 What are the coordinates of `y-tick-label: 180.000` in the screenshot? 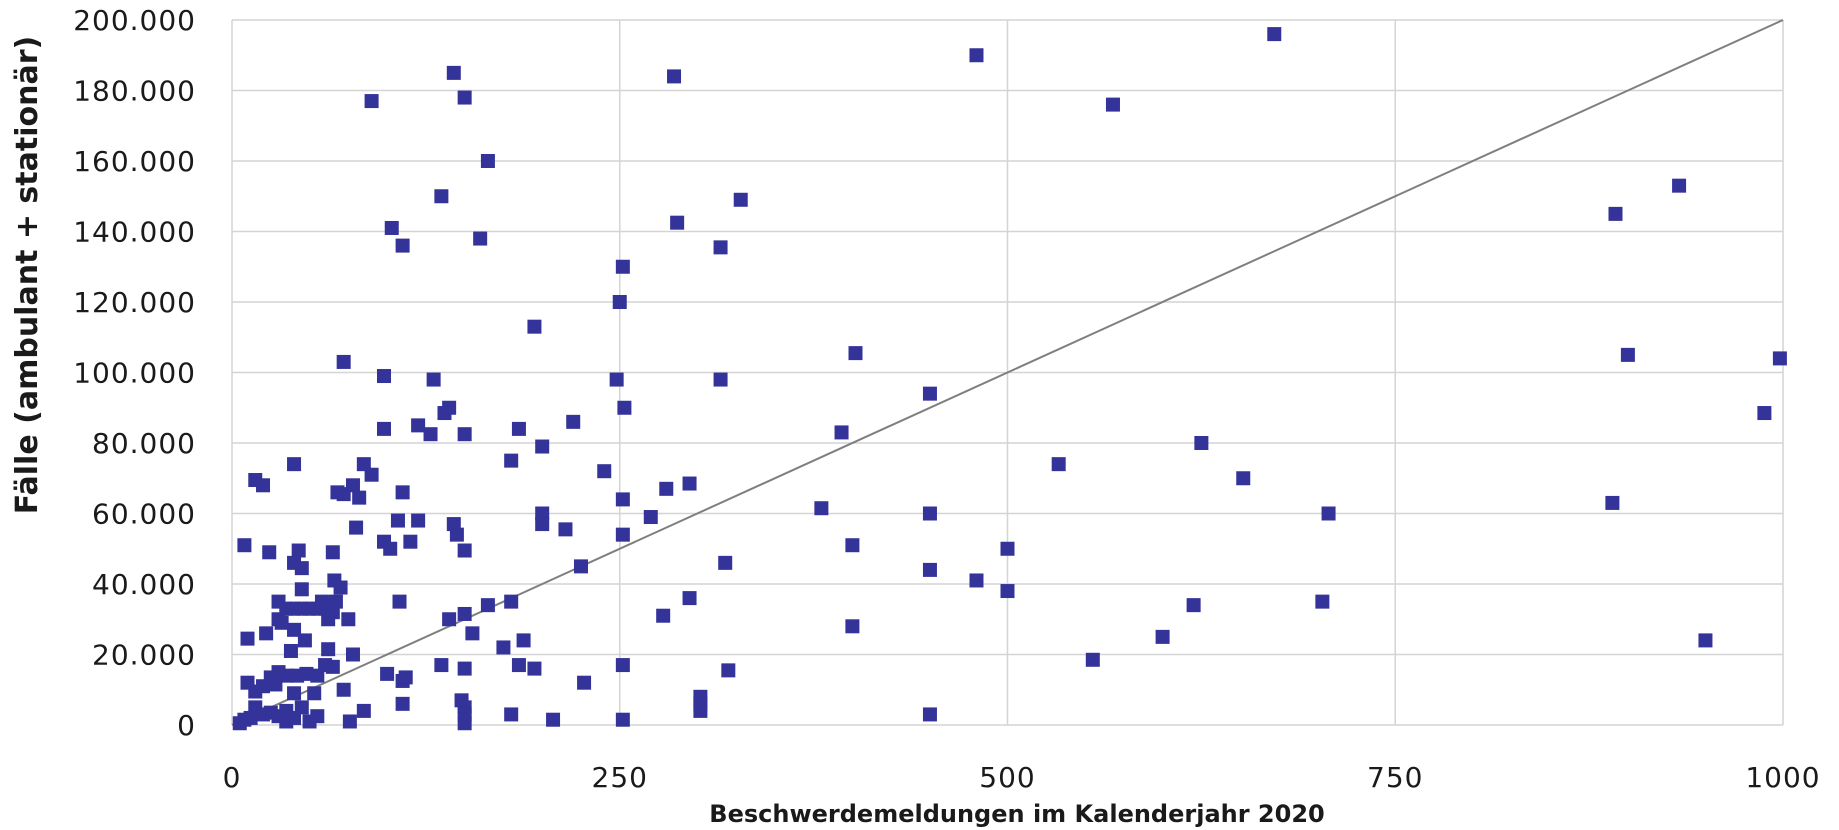 It's located at (134, 91).